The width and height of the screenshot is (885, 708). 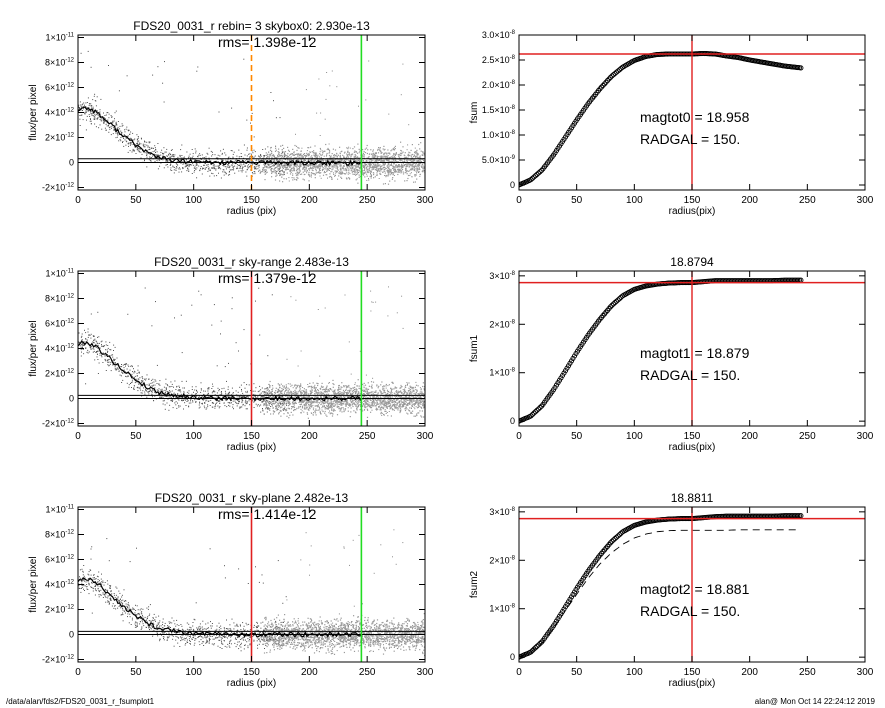 What do you see at coordinates (193, 200) in the screenshot?
I see `x-tick-label: 100` at bounding box center [193, 200].